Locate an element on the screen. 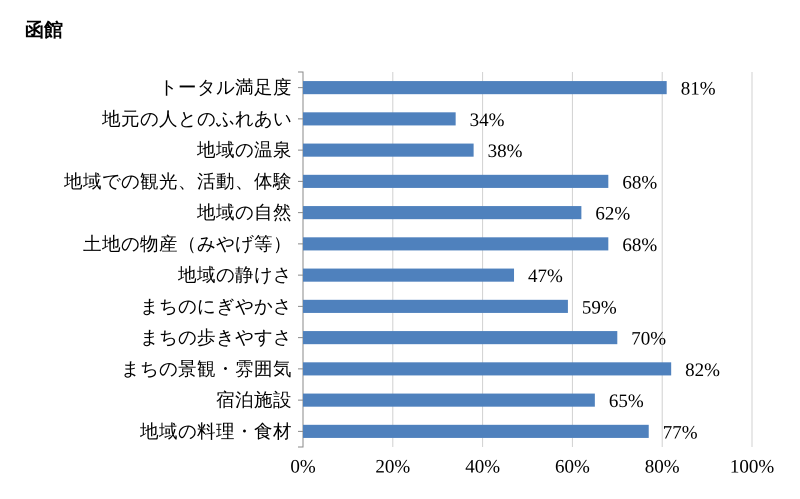  y-tick-label: 地域の自然 is located at coordinates (244, 213).